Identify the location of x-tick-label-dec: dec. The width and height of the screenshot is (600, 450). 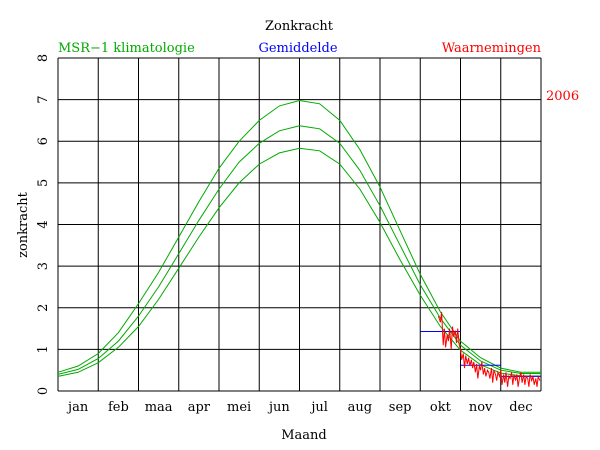
(520, 407).